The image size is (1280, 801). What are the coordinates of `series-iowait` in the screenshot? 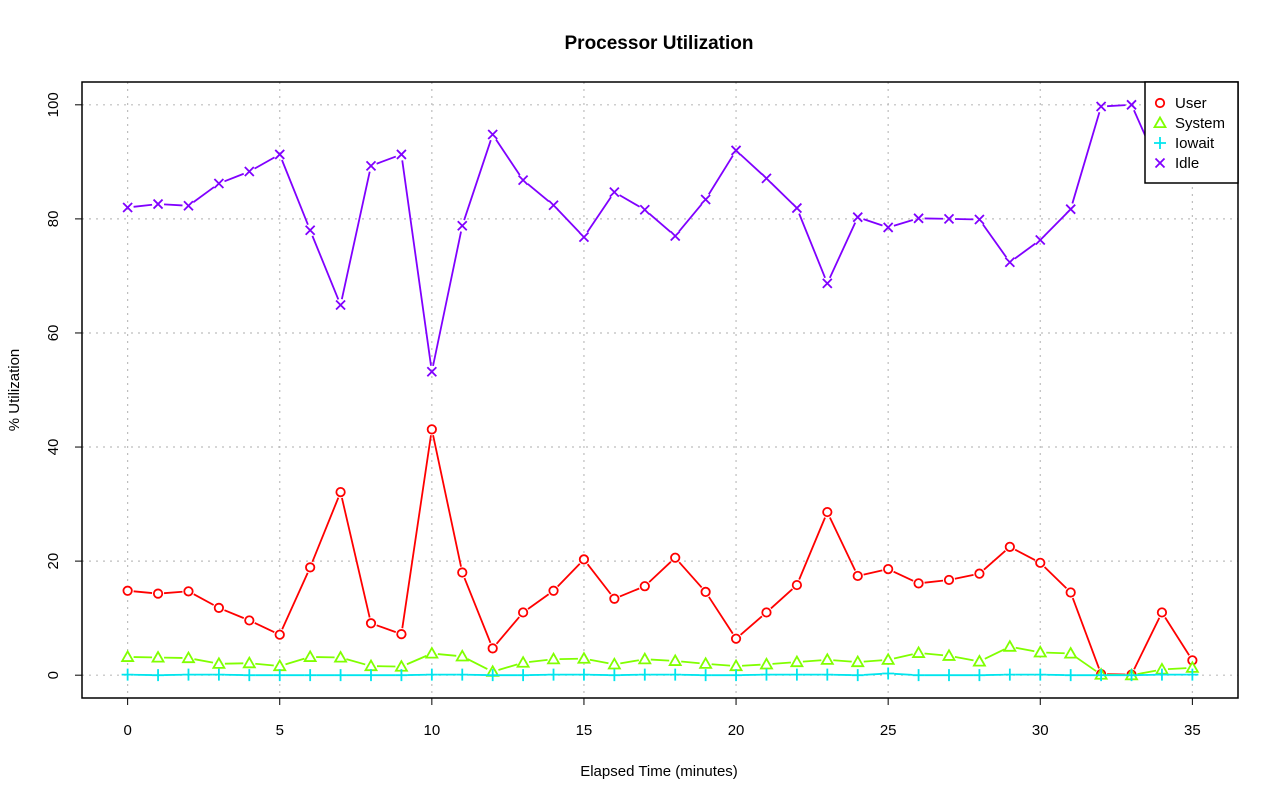 It's located at (660, 674).